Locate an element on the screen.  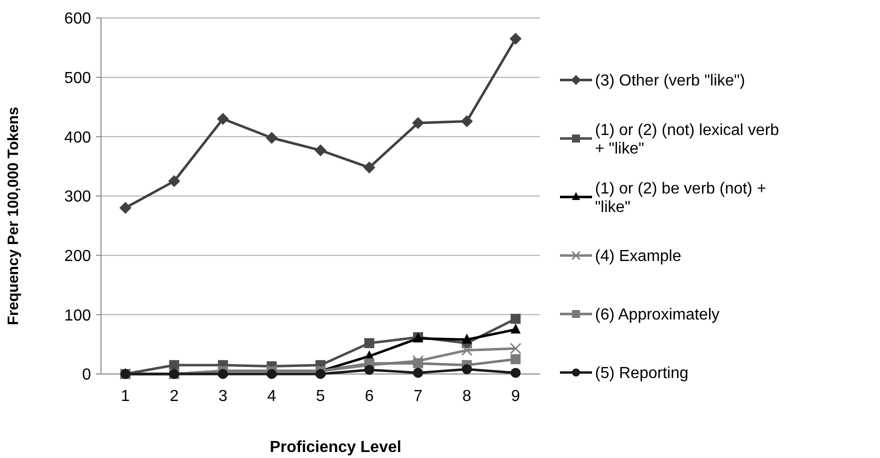
legend-label: (1) or (2) (not) lexical verb + "like" is located at coordinates (687, 140).